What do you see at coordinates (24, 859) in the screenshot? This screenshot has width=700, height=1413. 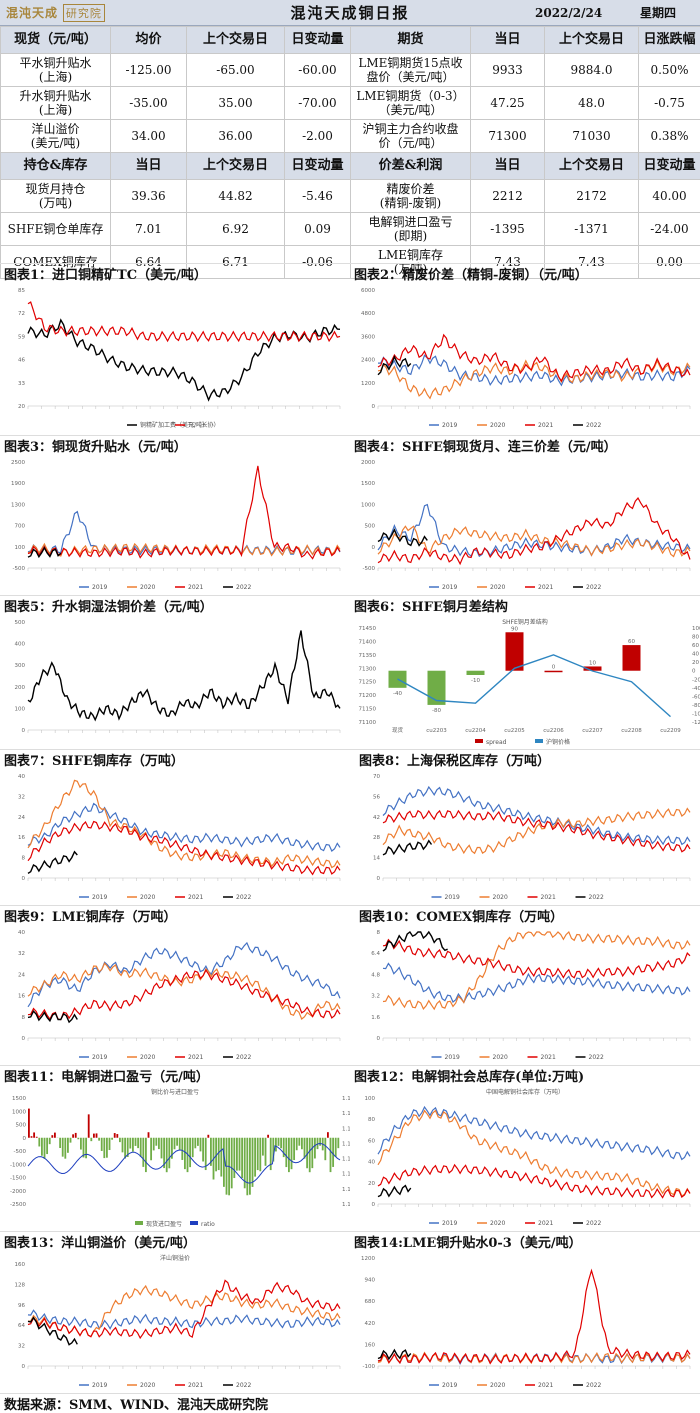 I see `y-tick-label: 8` at bounding box center [24, 859].